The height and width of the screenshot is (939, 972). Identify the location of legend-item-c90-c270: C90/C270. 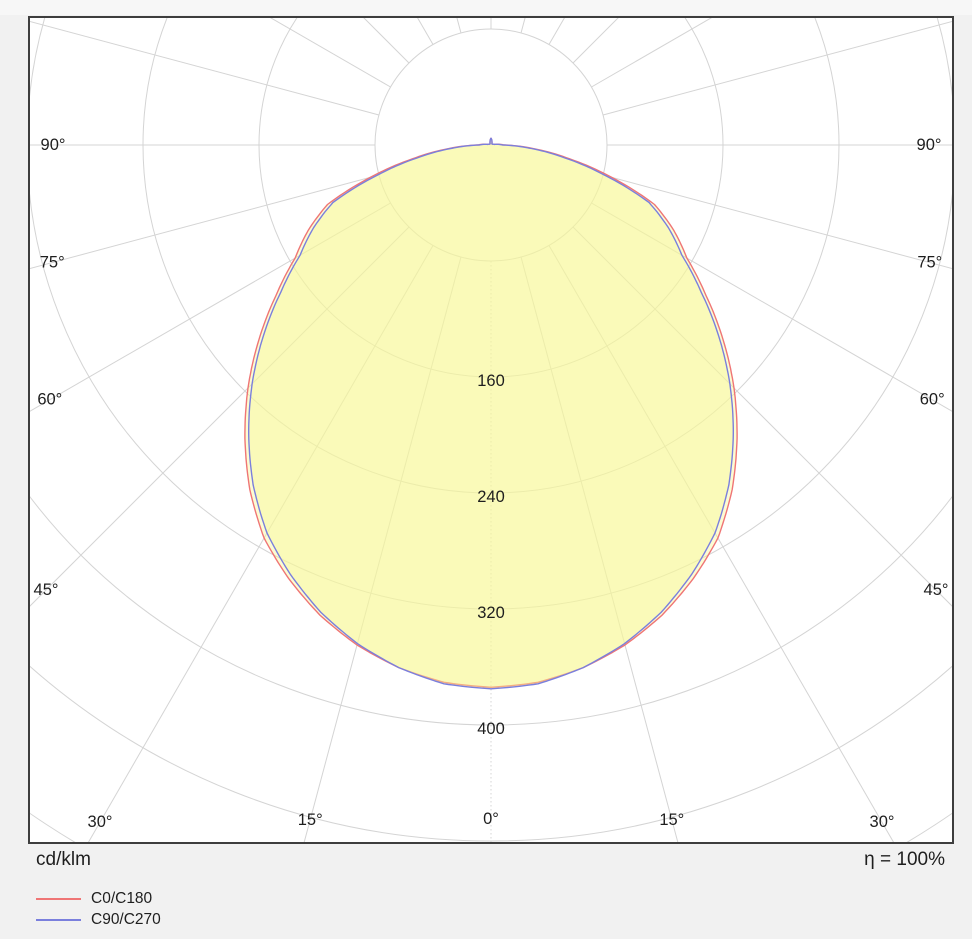
(98, 919).